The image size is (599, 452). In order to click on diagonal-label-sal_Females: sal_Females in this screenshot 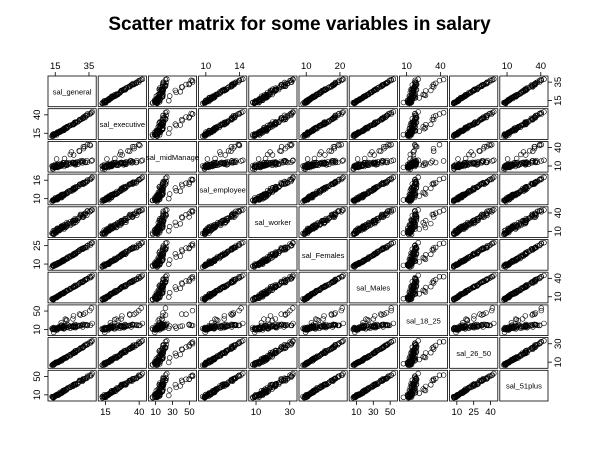, I will do `click(323, 255)`.